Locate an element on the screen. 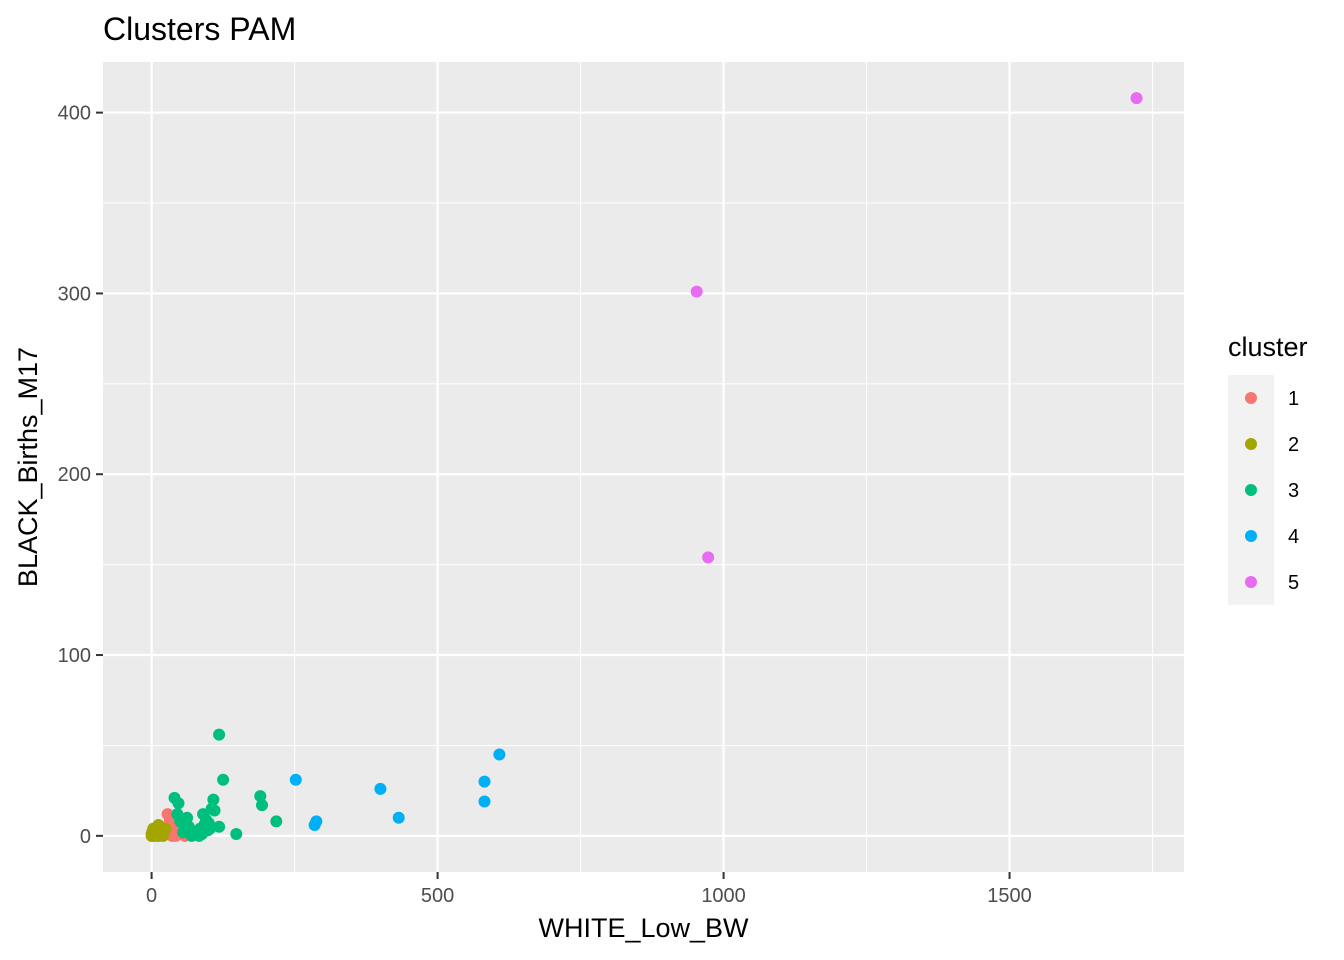 This screenshot has height=960, width=1344. x-tick-label: 0 is located at coordinates (151, 896).